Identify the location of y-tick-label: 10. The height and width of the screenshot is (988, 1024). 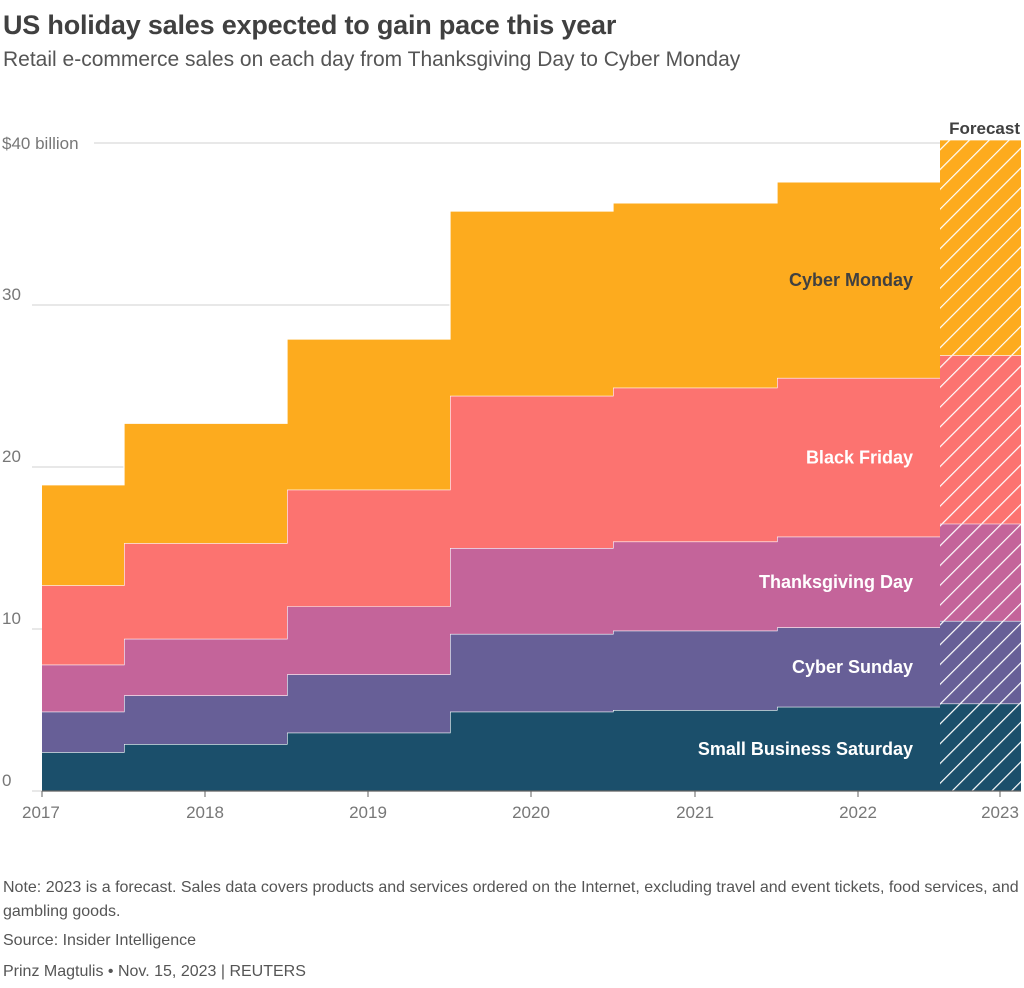
(11, 618).